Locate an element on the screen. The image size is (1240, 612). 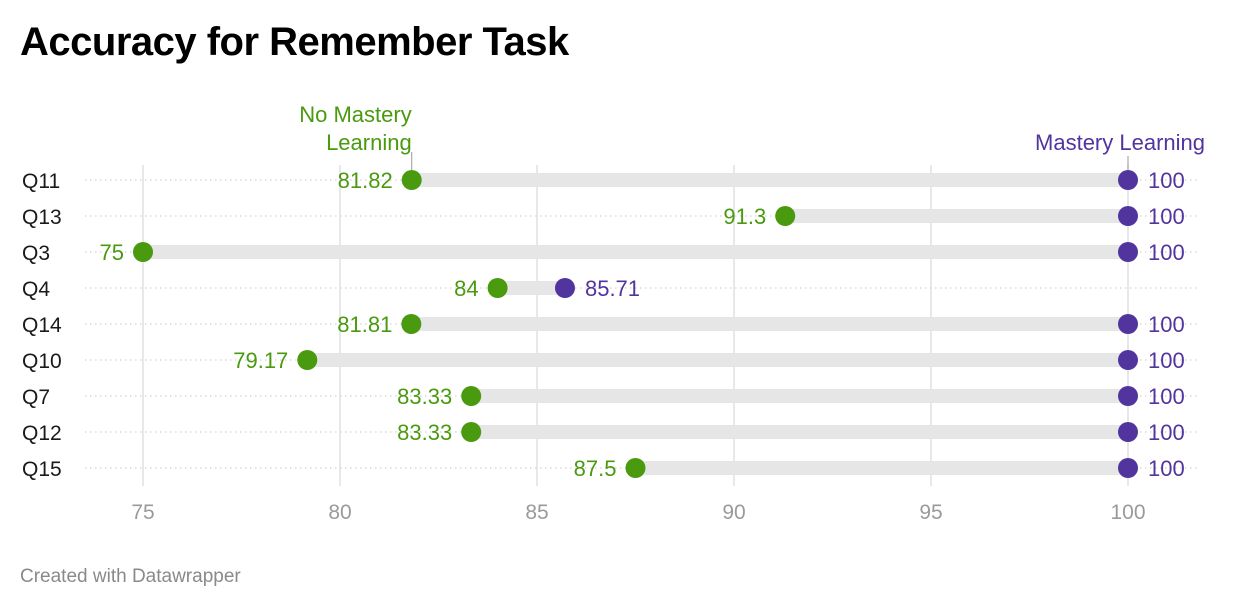
x-tick-label: 85 is located at coordinates (536, 512).